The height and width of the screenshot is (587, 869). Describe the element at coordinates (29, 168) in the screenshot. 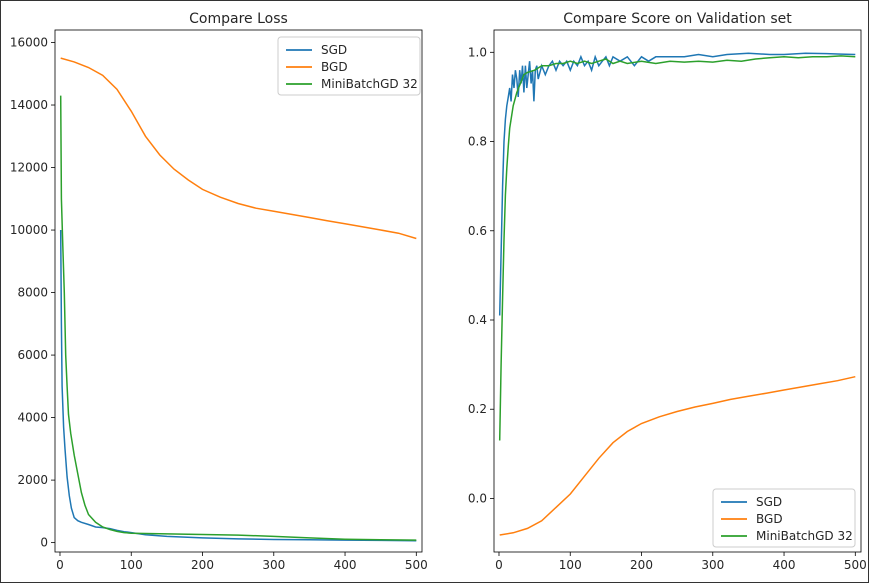

I see `y-tick-label: 12000` at that location.